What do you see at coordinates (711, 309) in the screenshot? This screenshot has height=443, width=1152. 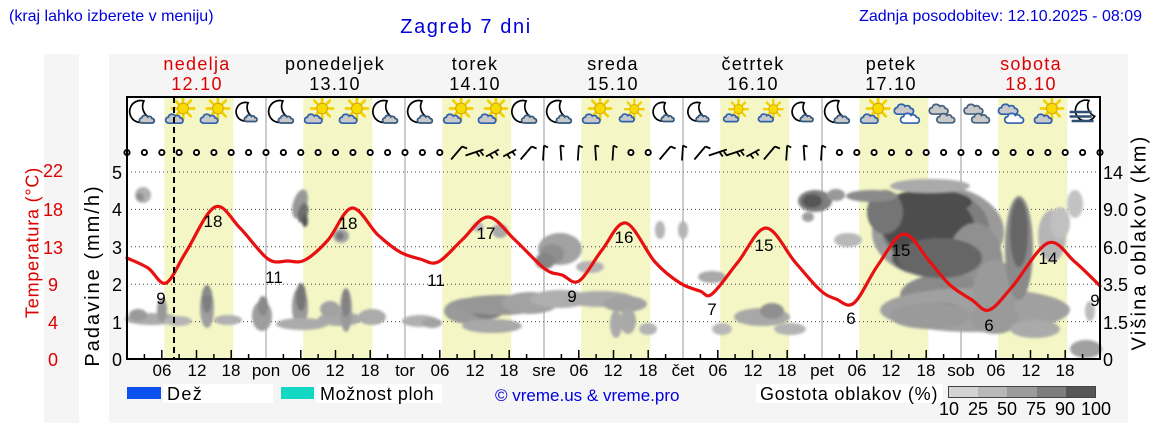 I see `svg-text: 7` at bounding box center [711, 309].